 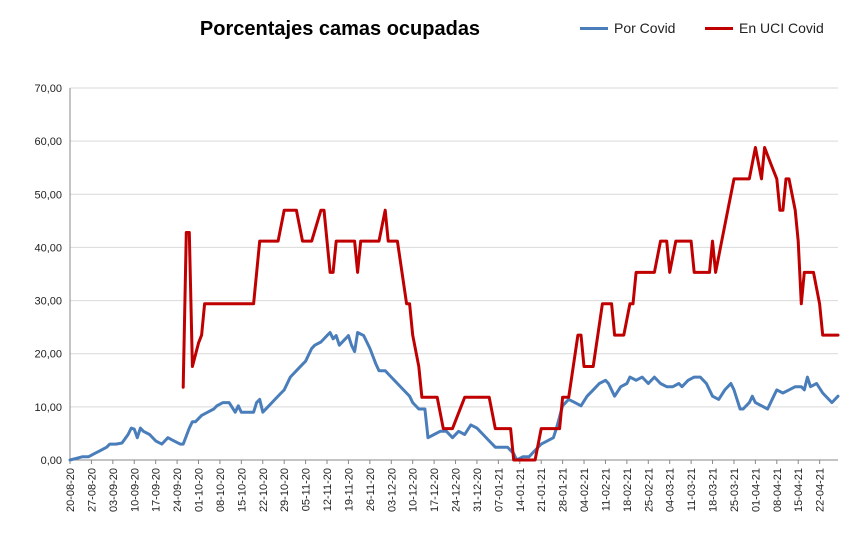 What do you see at coordinates (585, 490) in the screenshot?
I see `x-tick-label: 04-02-21` at bounding box center [585, 490].